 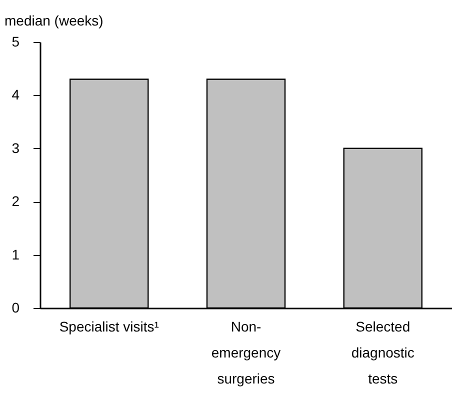 I want to click on y-axis-title: median (weeks), so click(x=54, y=20).